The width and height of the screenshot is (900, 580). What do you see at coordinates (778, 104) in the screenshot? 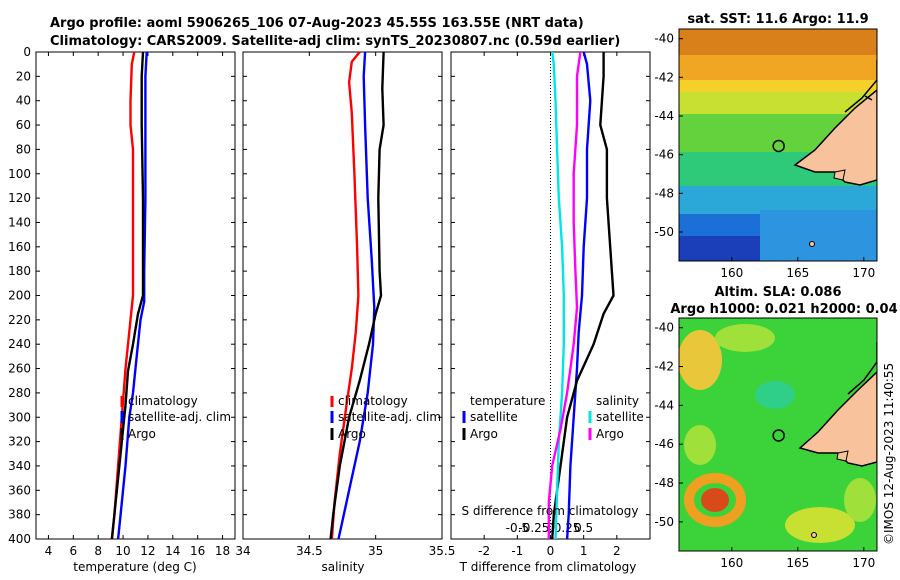
I see `sst-band` at bounding box center [778, 104].